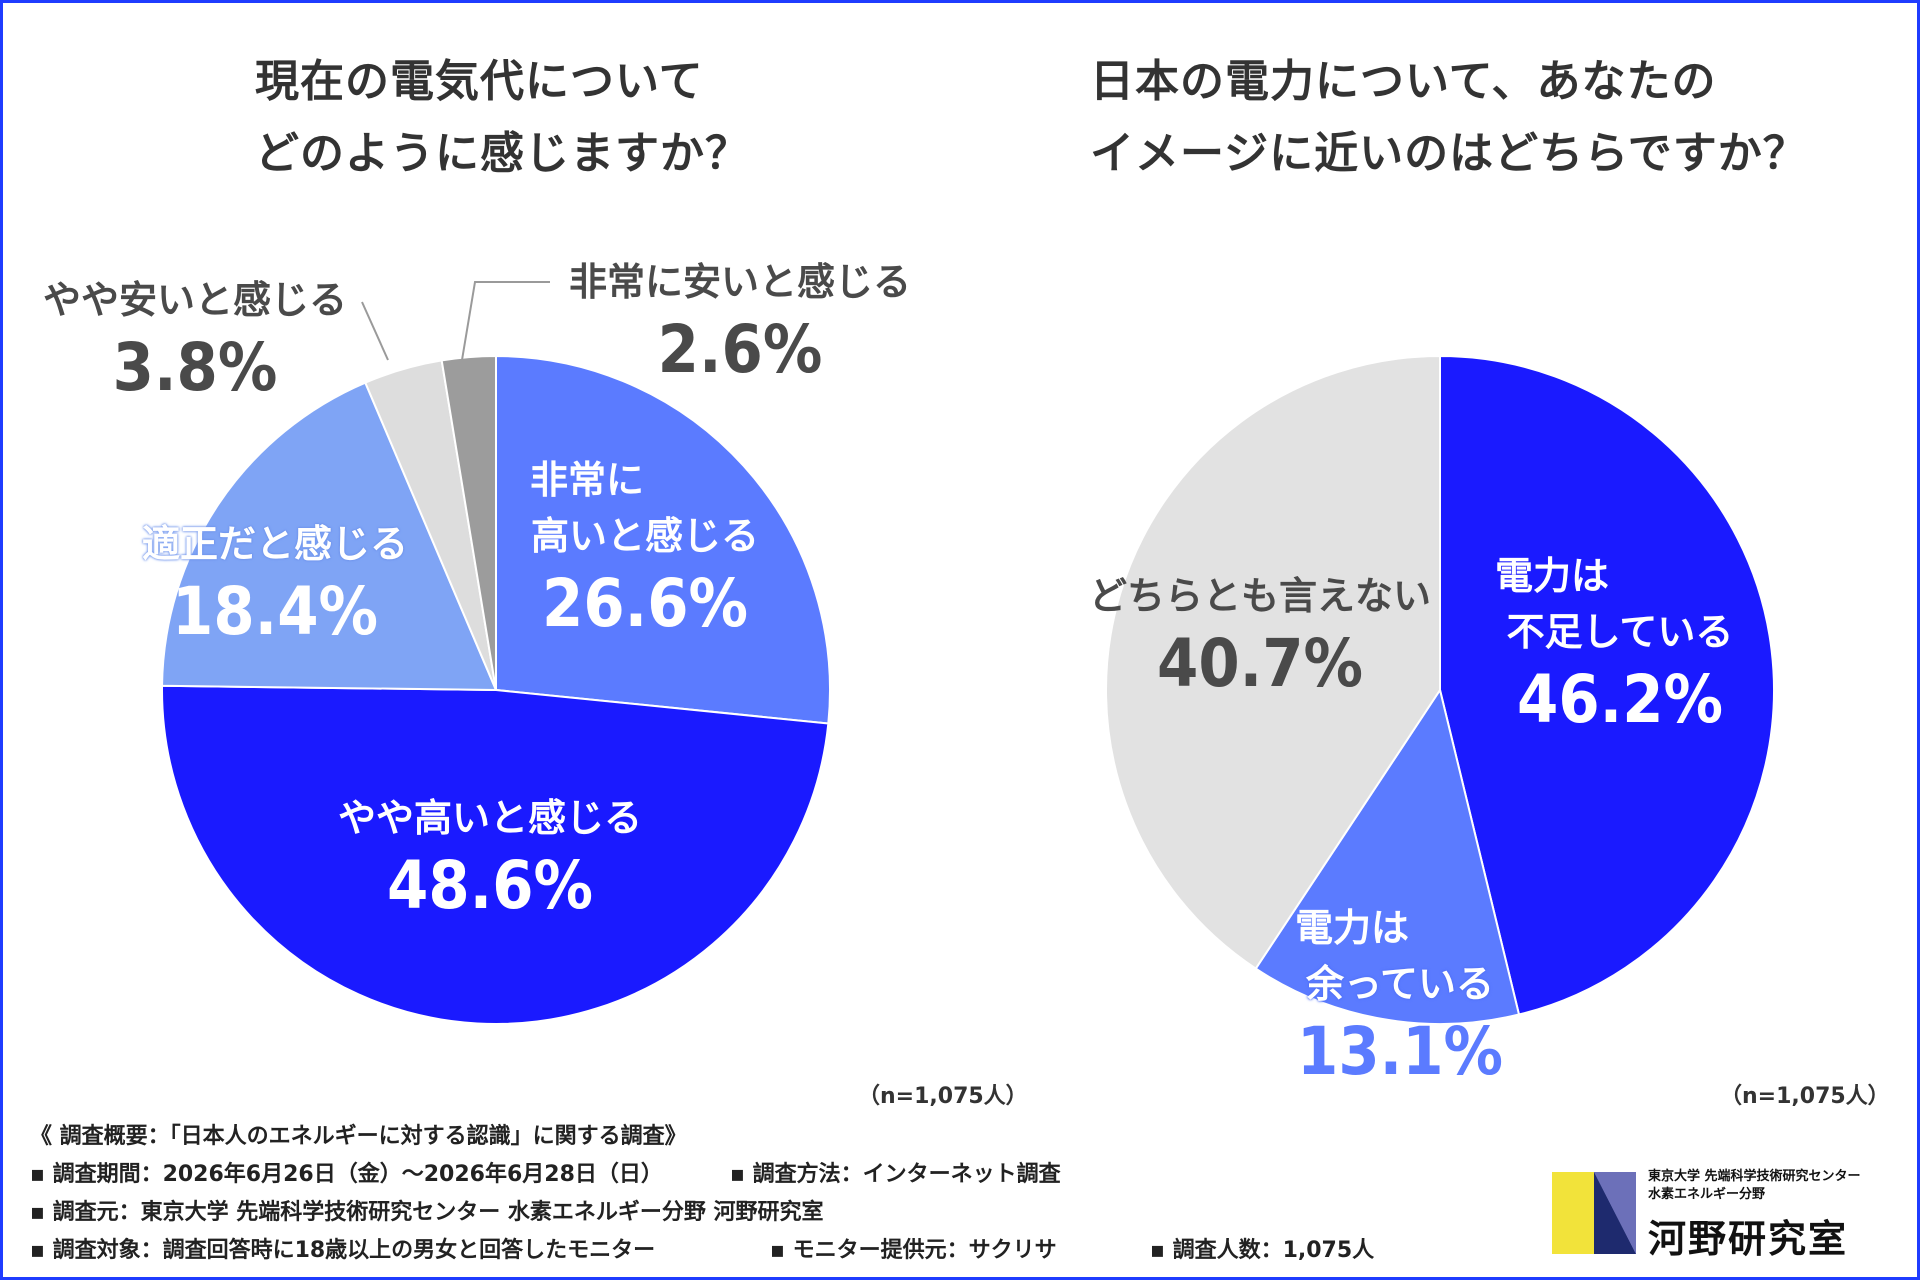  What do you see at coordinates (913, 1250) in the screenshot?
I see `survey-provider: ▪ モニター提供元：サクリサ` at bounding box center [913, 1250].